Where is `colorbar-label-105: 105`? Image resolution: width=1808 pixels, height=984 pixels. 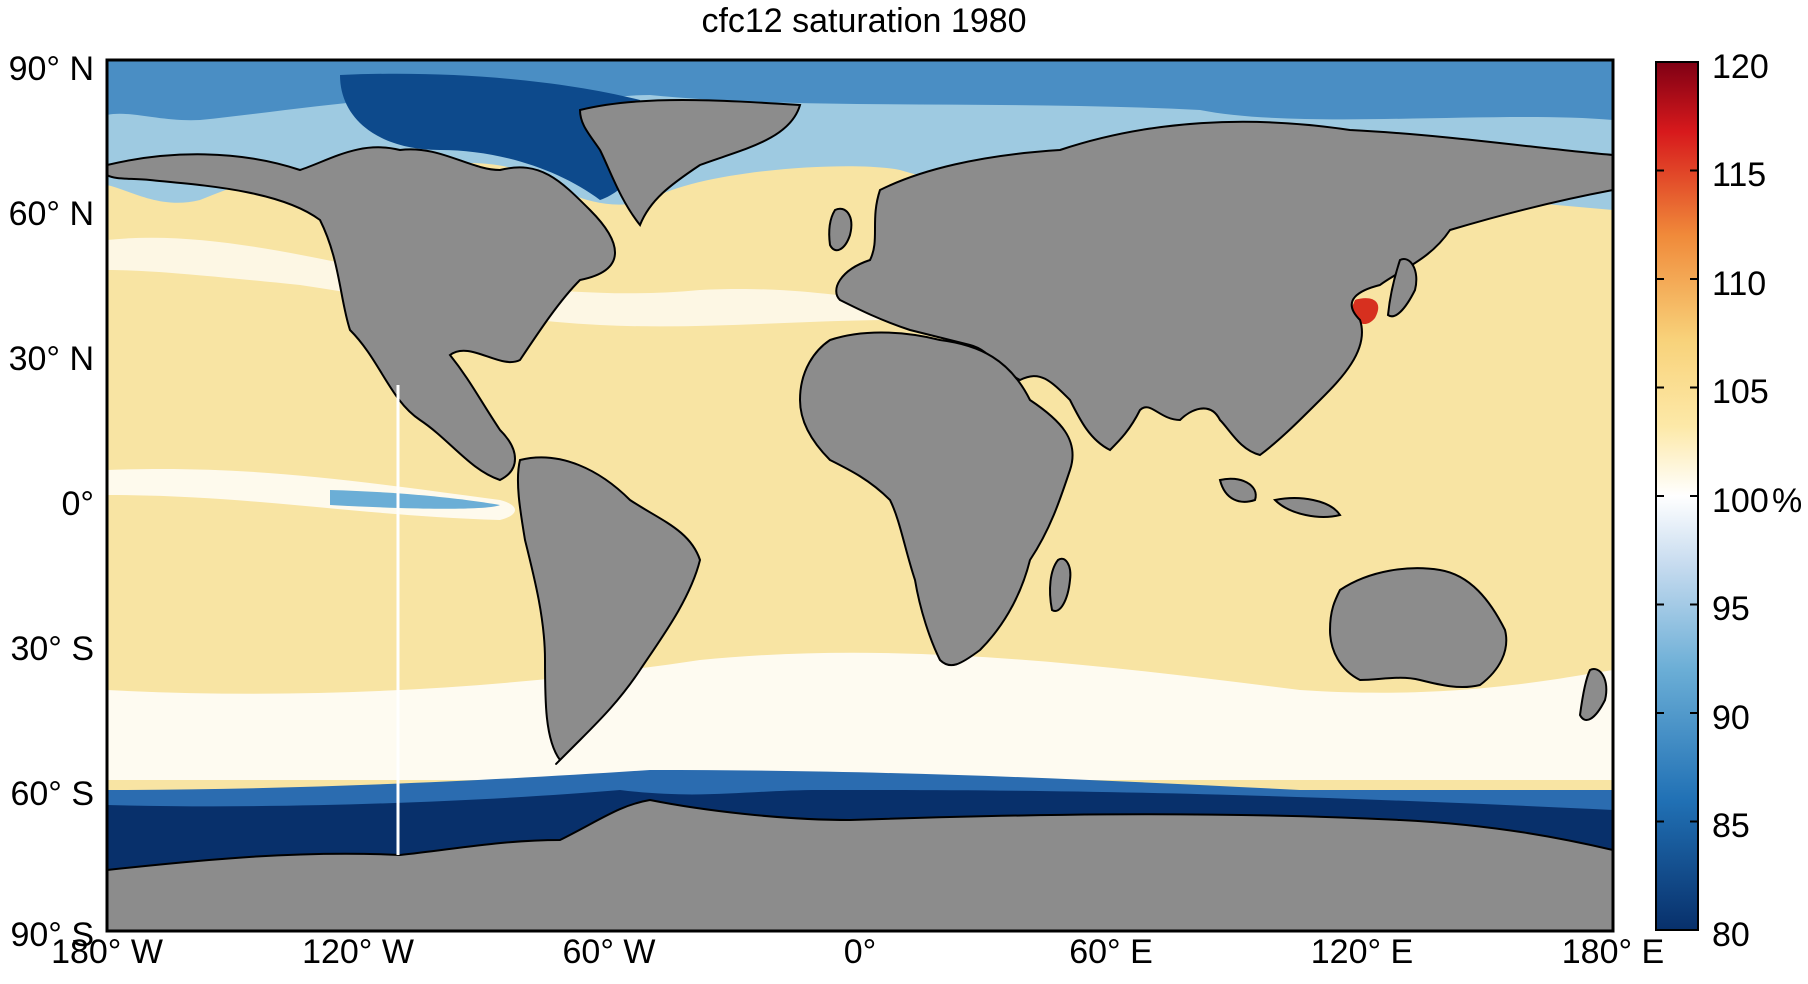
colorbar-label-105: 105 is located at coordinates (1740, 392).